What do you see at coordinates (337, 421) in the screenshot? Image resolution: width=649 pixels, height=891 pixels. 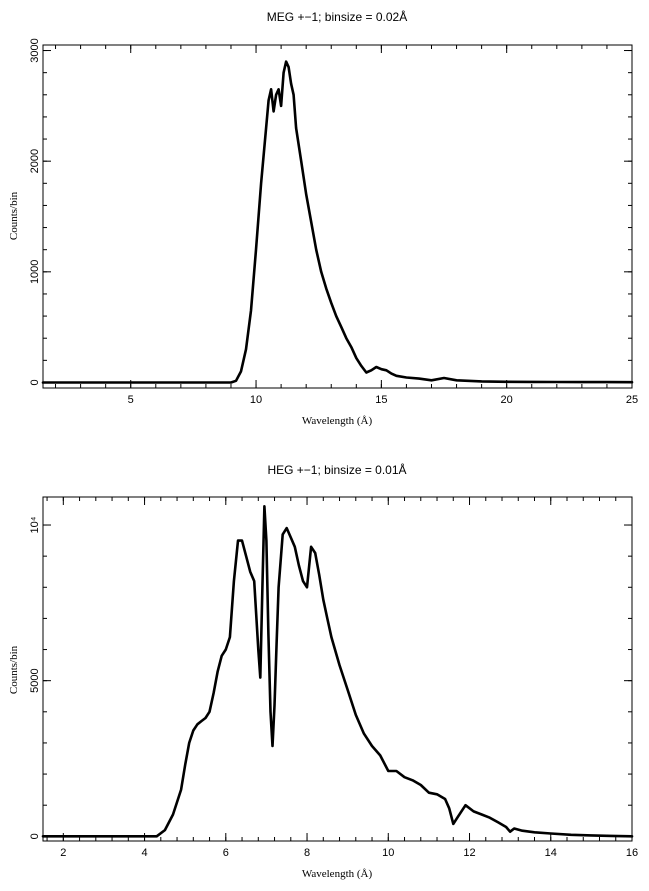 I see `meg-x-axis-label: Wavelength (Å)` at bounding box center [337, 421].